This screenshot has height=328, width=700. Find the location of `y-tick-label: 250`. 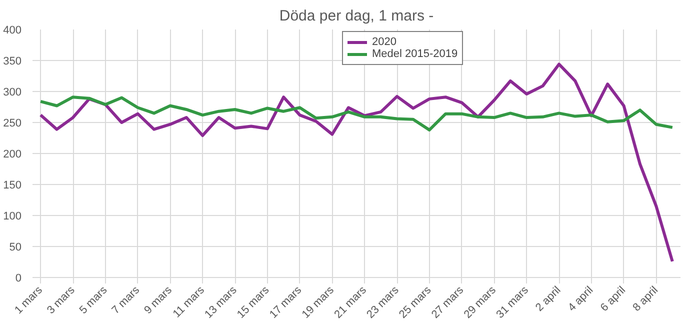

y-tick-label: 250 is located at coordinates (12, 124).